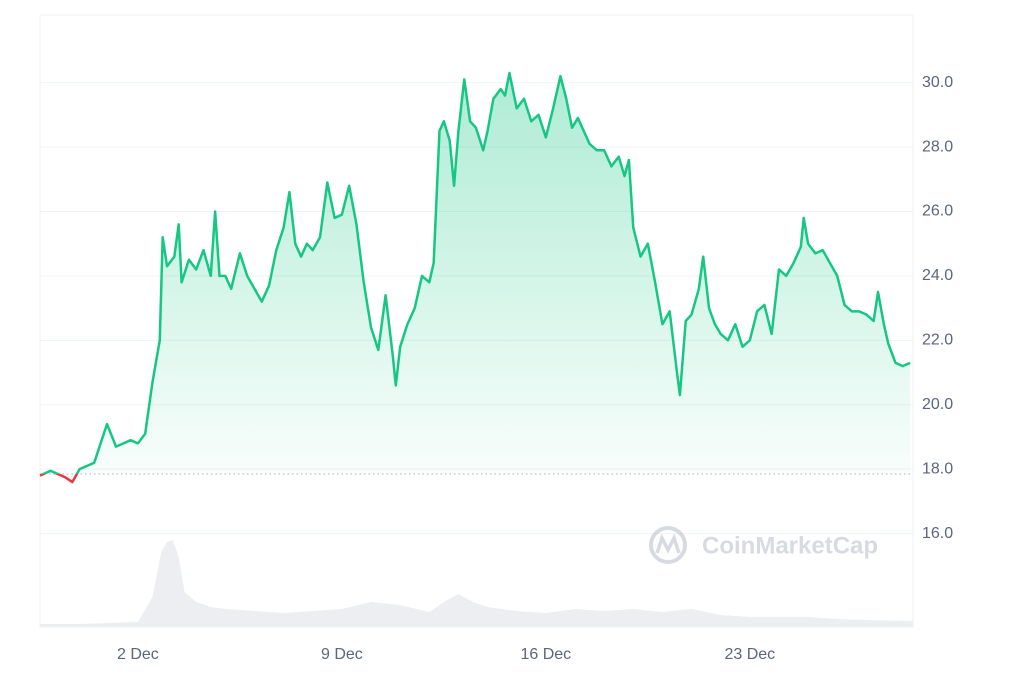 The width and height of the screenshot is (1024, 688). Describe the element at coordinates (937, 404) in the screenshot. I see `y-tick-label: 20.0` at that location.